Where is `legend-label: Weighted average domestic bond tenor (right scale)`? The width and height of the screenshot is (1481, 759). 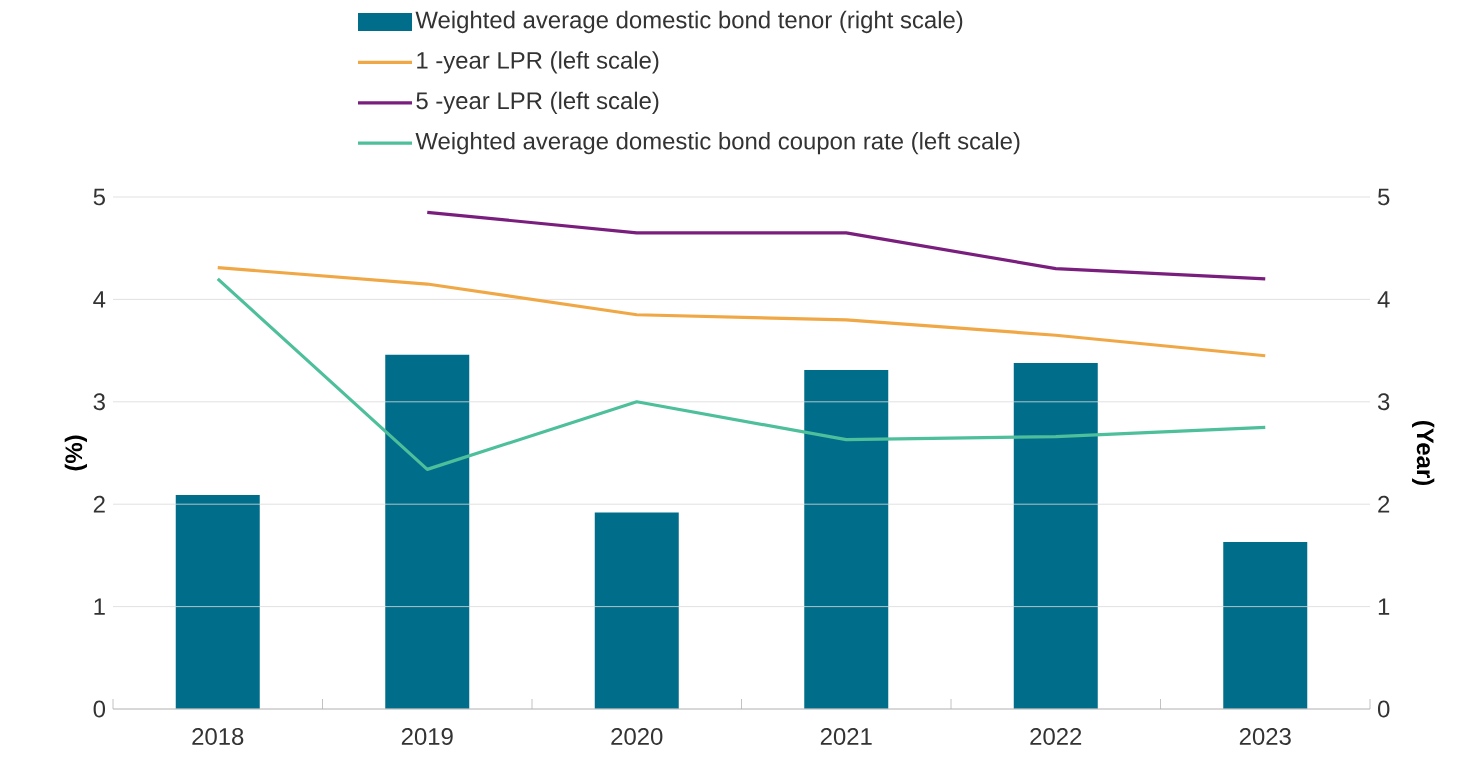
legend-label: Weighted average domestic bond tenor (right scale) is located at coordinates (689, 22).